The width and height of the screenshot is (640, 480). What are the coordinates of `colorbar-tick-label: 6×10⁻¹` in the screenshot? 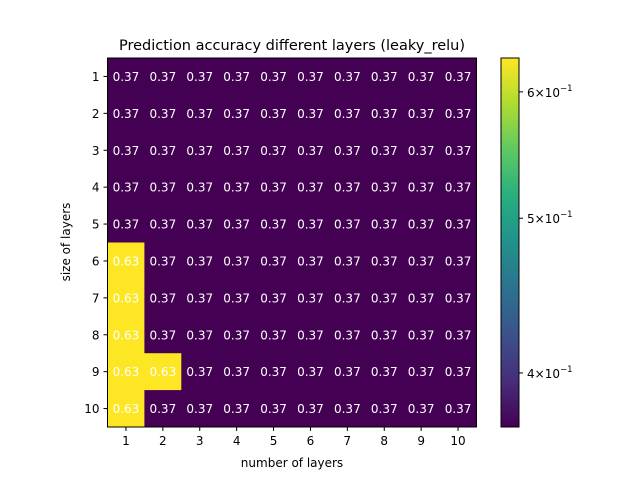 It's located at (550, 92).